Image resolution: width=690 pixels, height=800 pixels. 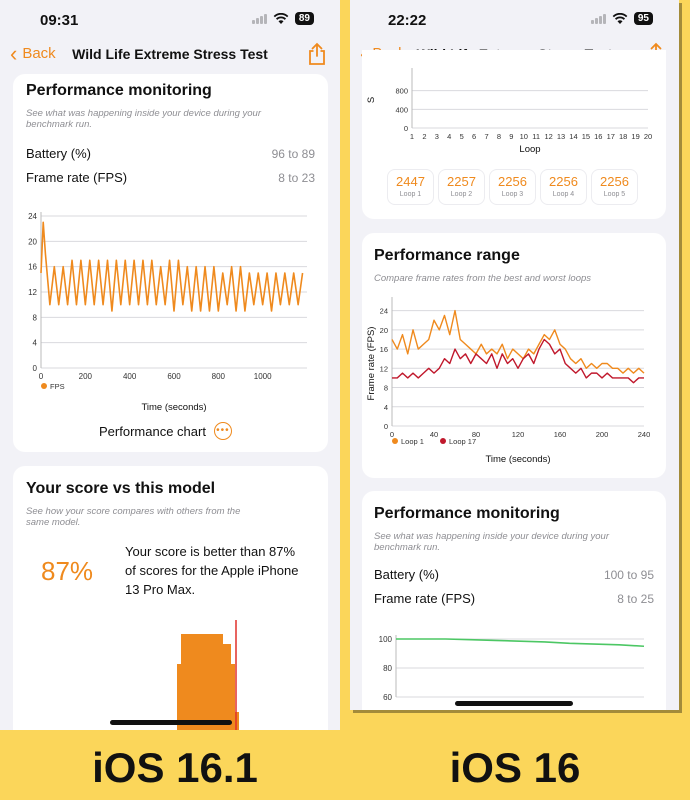 I want to click on x-tick-label: 40, so click(x=434, y=434).